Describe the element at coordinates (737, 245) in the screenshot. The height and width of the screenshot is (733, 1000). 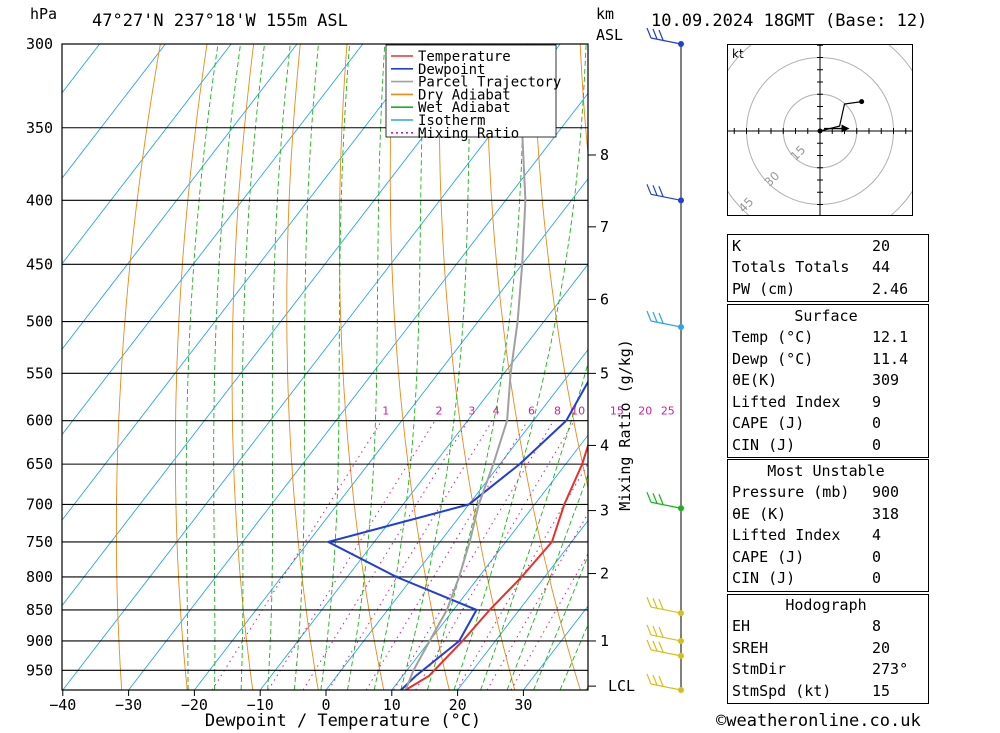
I see `k-label: K` at that location.